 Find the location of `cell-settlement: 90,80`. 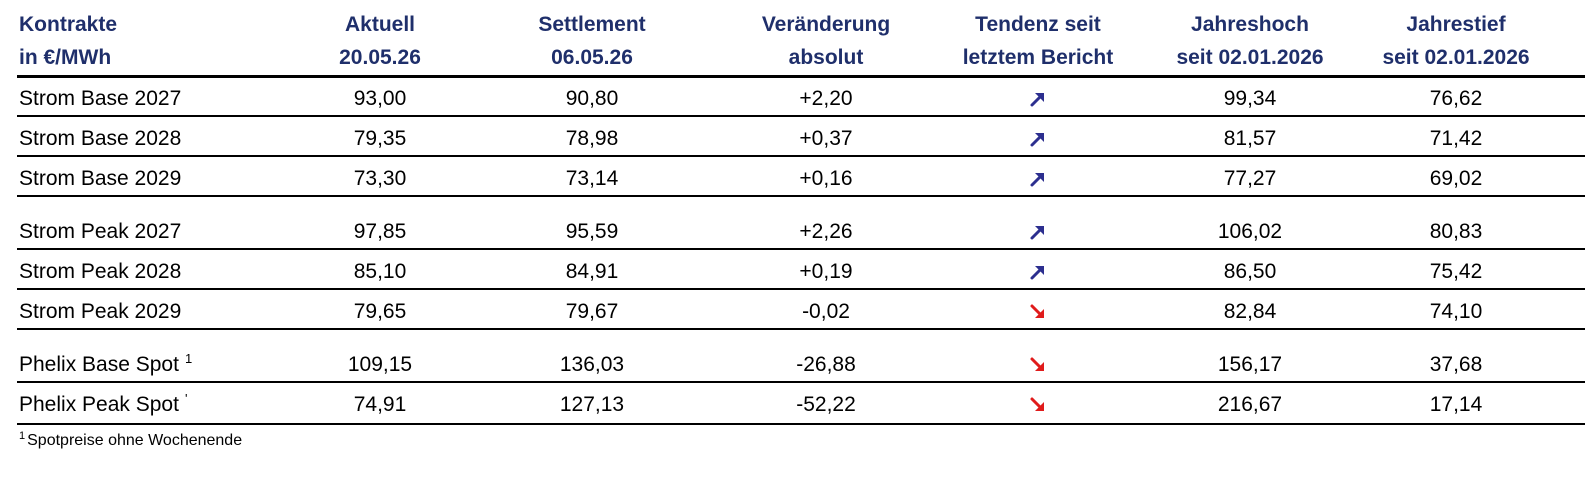

cell-settlement: 90,80 is located at coordinates (592, 98).